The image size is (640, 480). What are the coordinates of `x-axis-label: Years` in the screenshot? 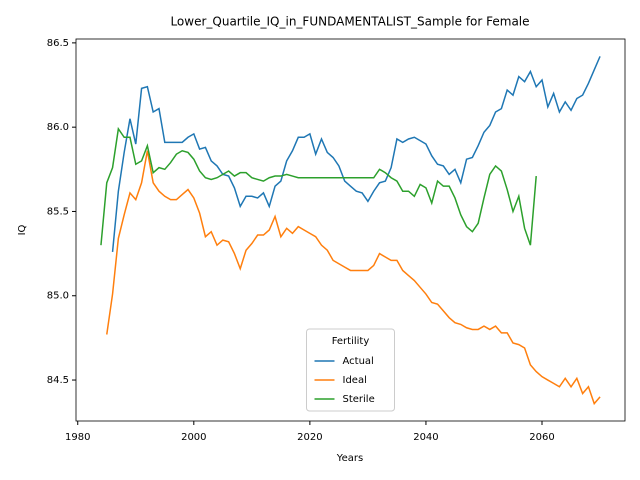 It's located at (349, 458).